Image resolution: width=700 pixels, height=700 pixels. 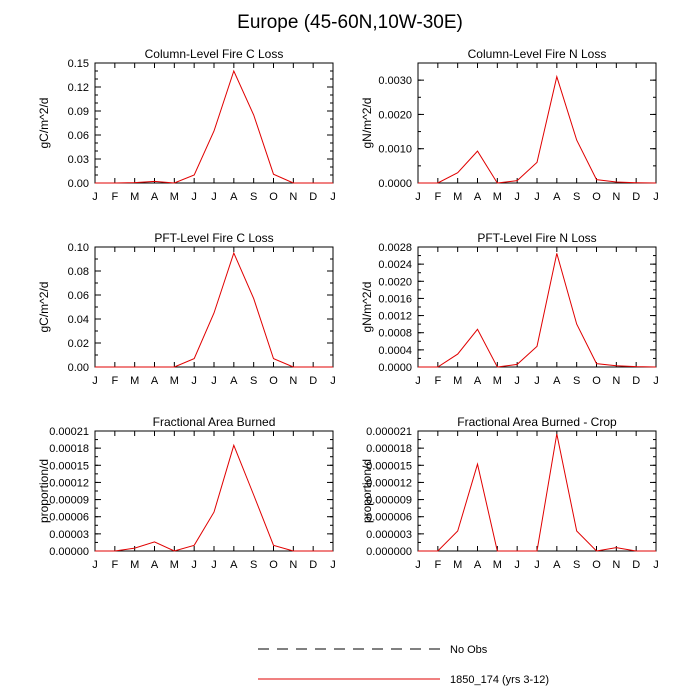 I want to click on y-tick-label: 0.00009, so click(x=69, y=501).